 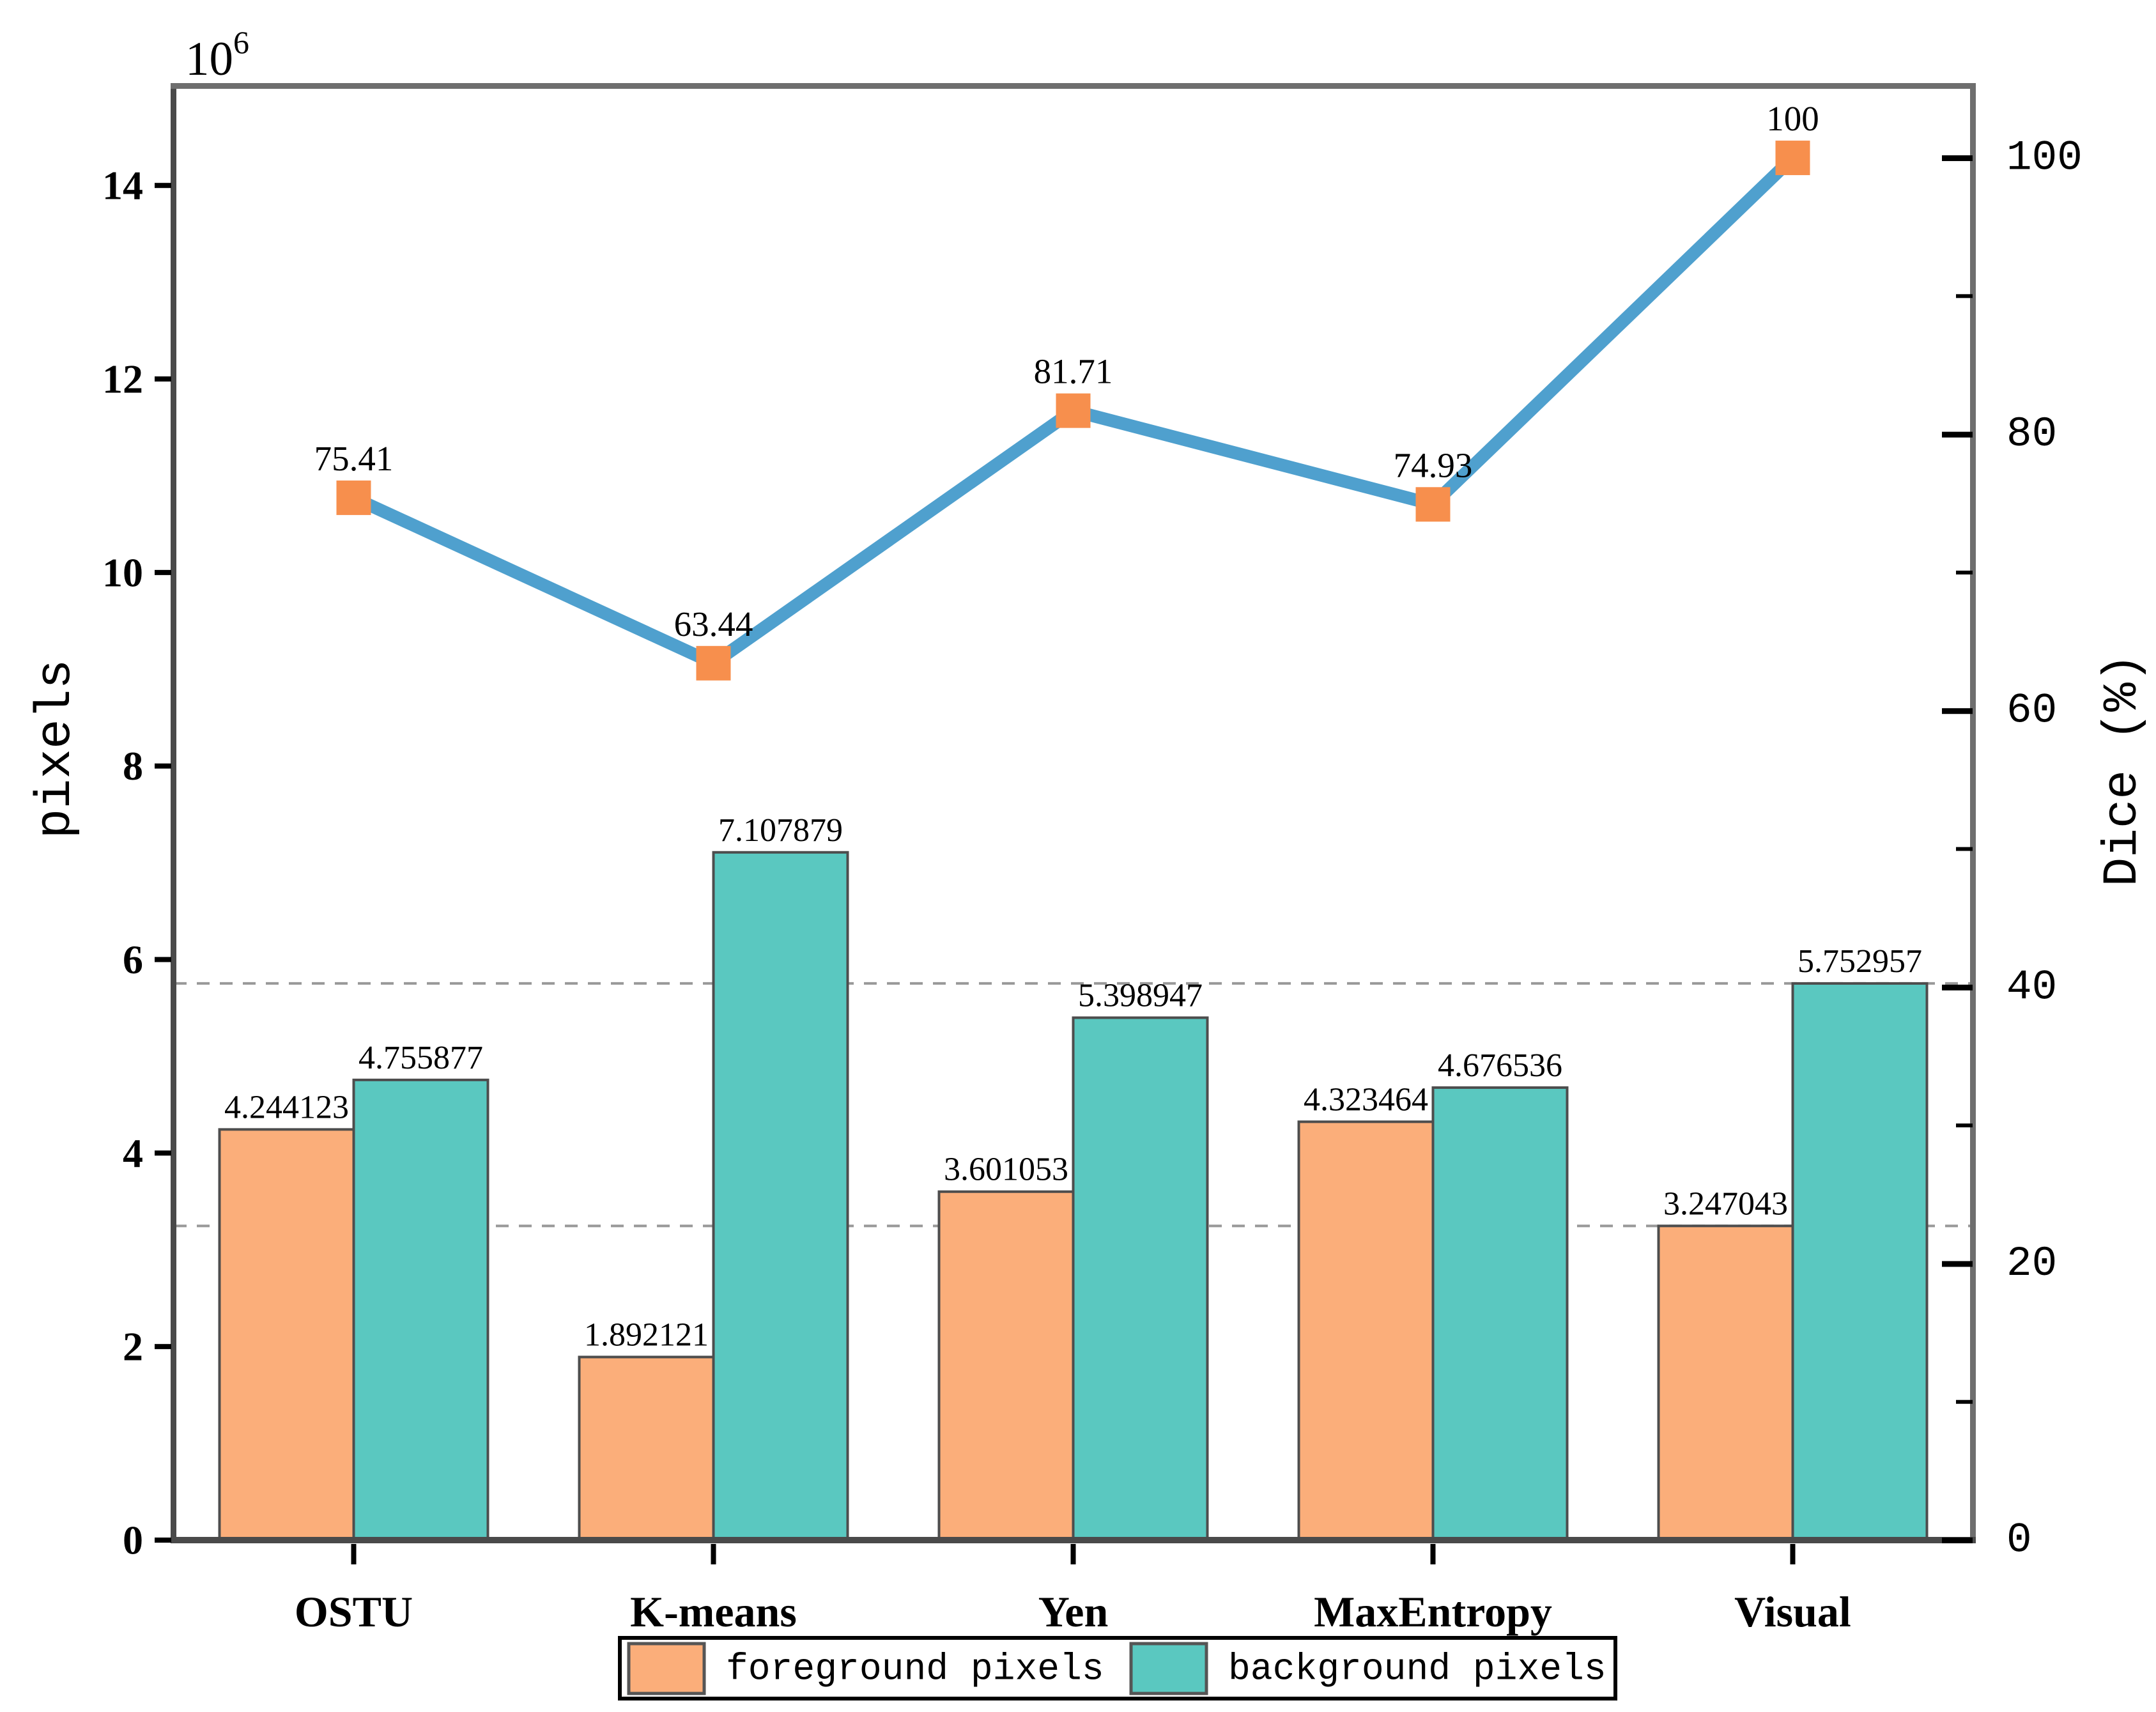 I want to click on x-tick-label-MaxEntropy: MaxEntropy, so click(x=1433, y=1611).